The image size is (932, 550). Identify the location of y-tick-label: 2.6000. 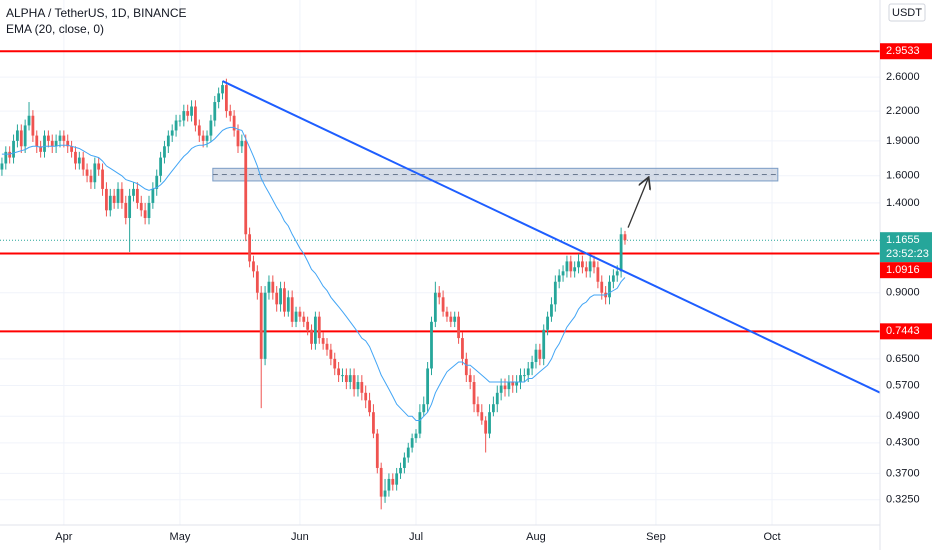
(903, 77).